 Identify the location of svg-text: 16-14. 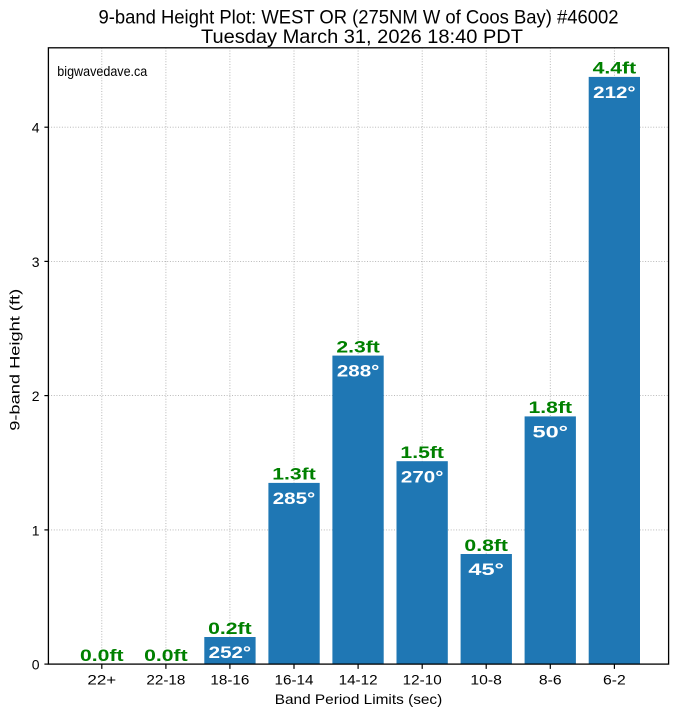
(294, 680).